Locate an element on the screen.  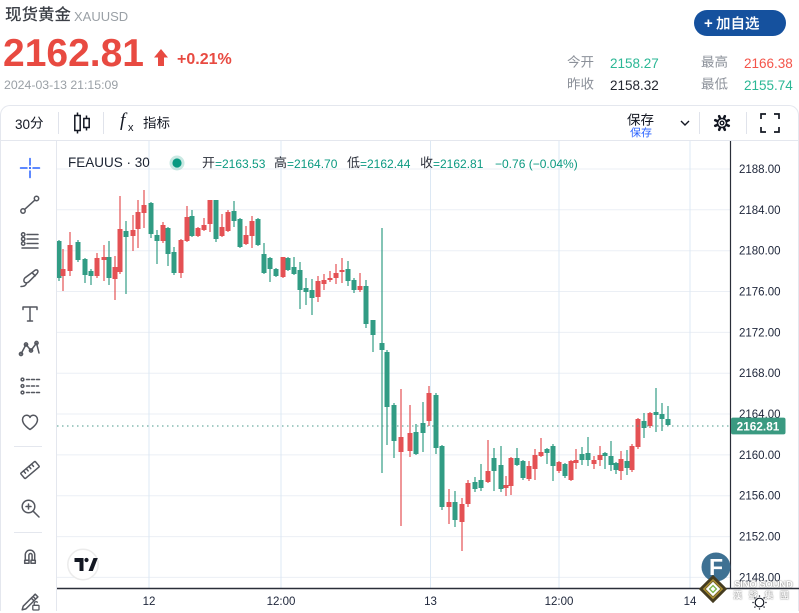
svg-text: 2176.00 is located at coordinates (760, 293).